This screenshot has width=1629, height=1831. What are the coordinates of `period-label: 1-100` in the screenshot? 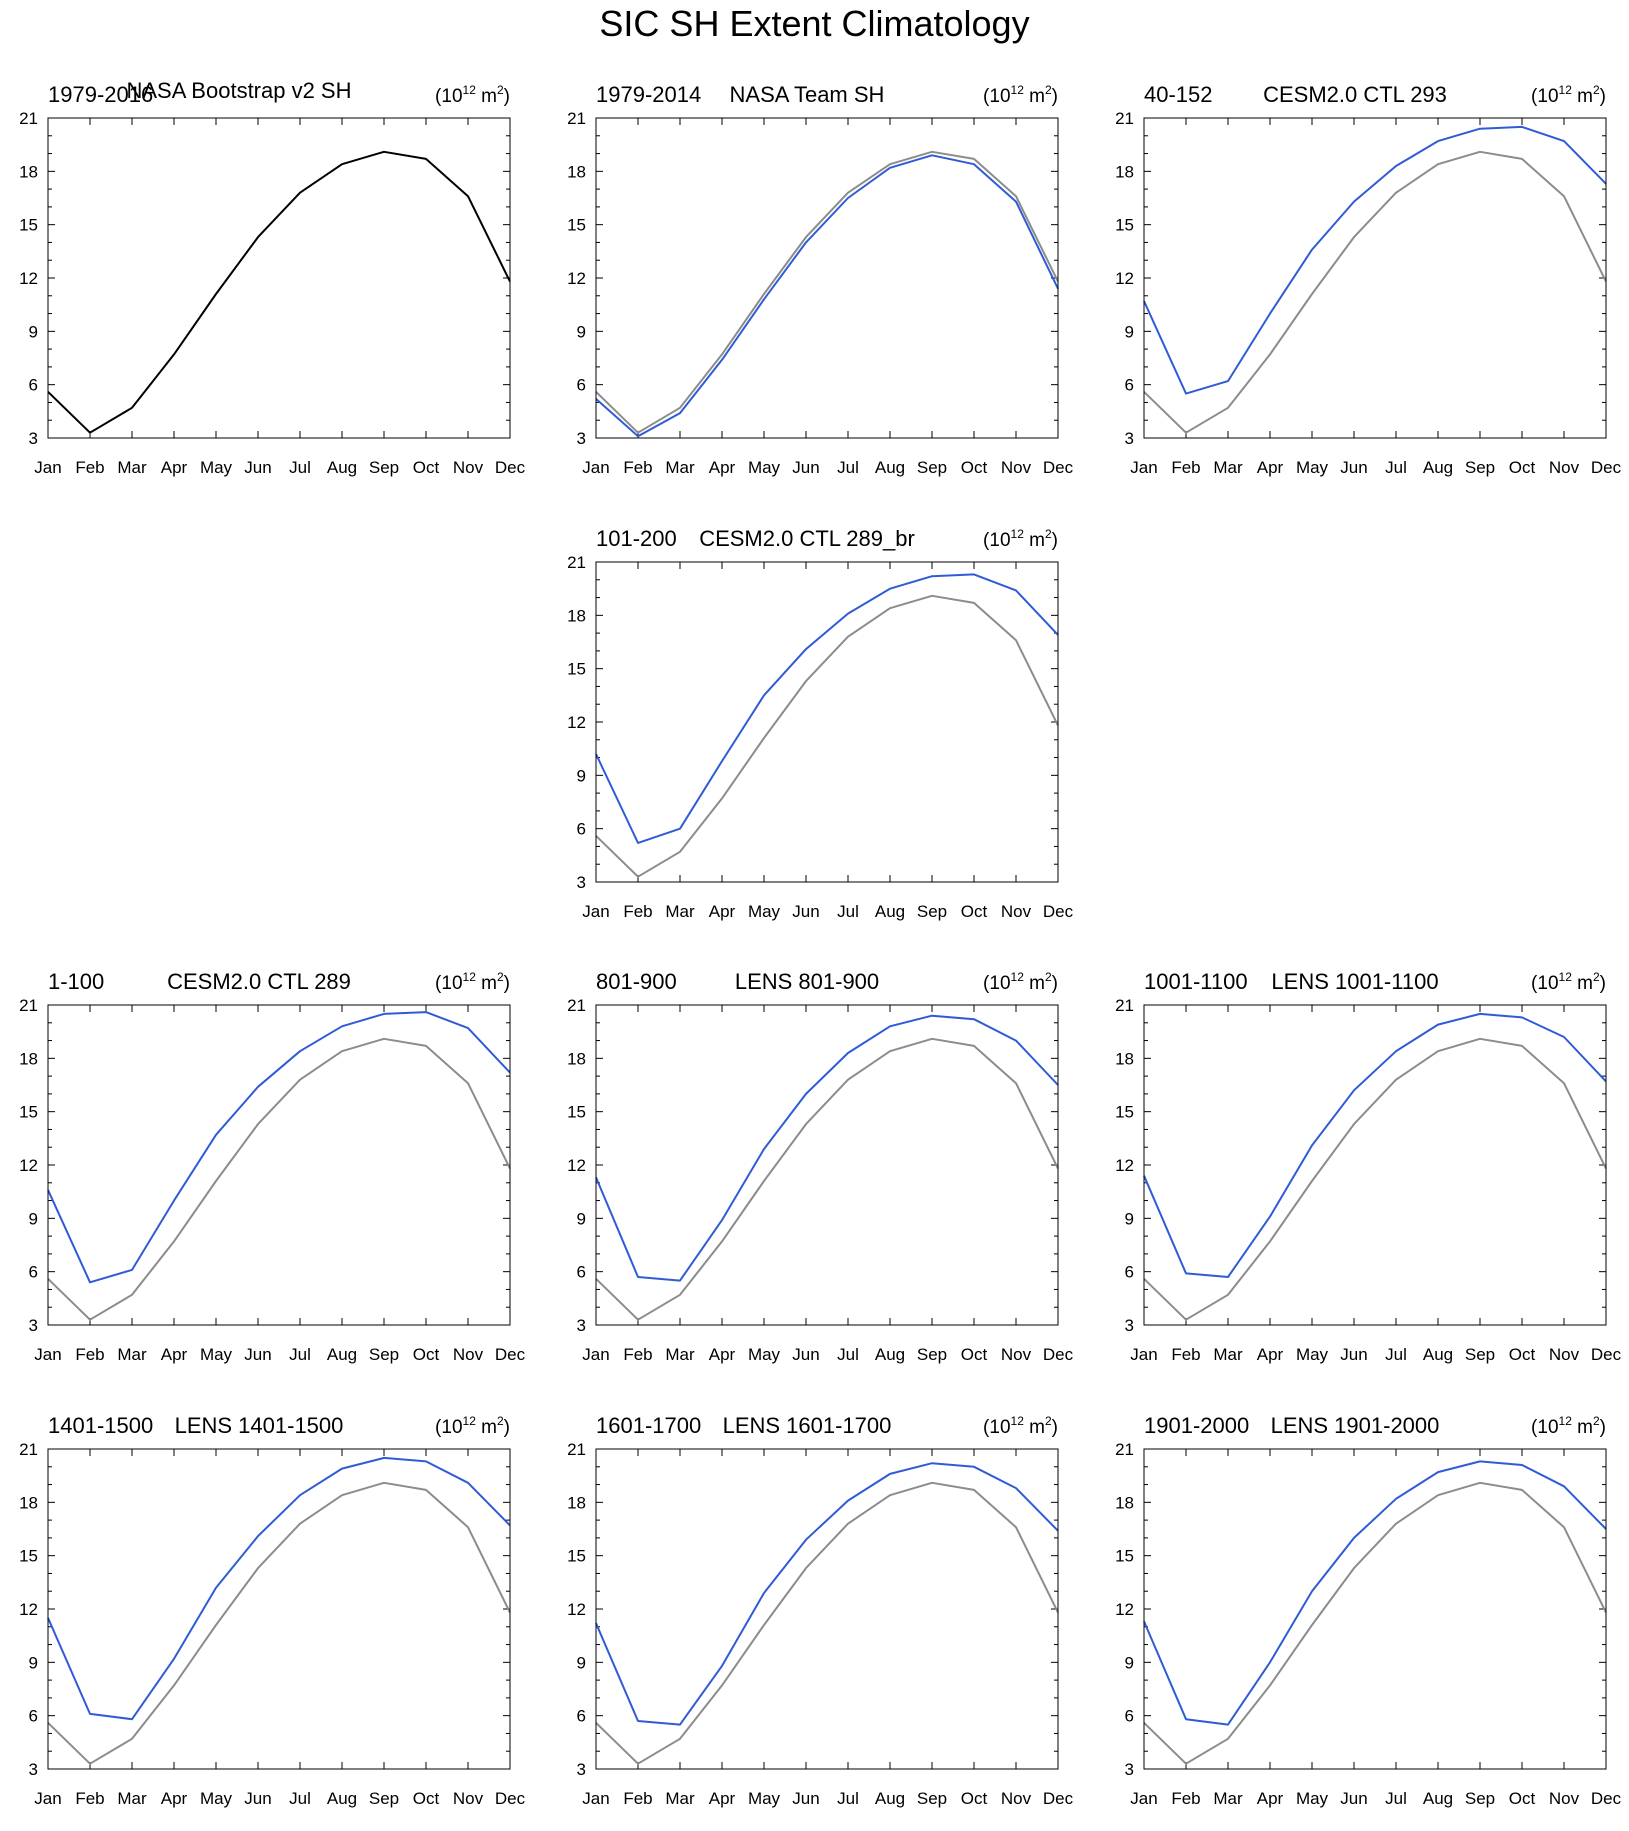 It's located at (76, 981).